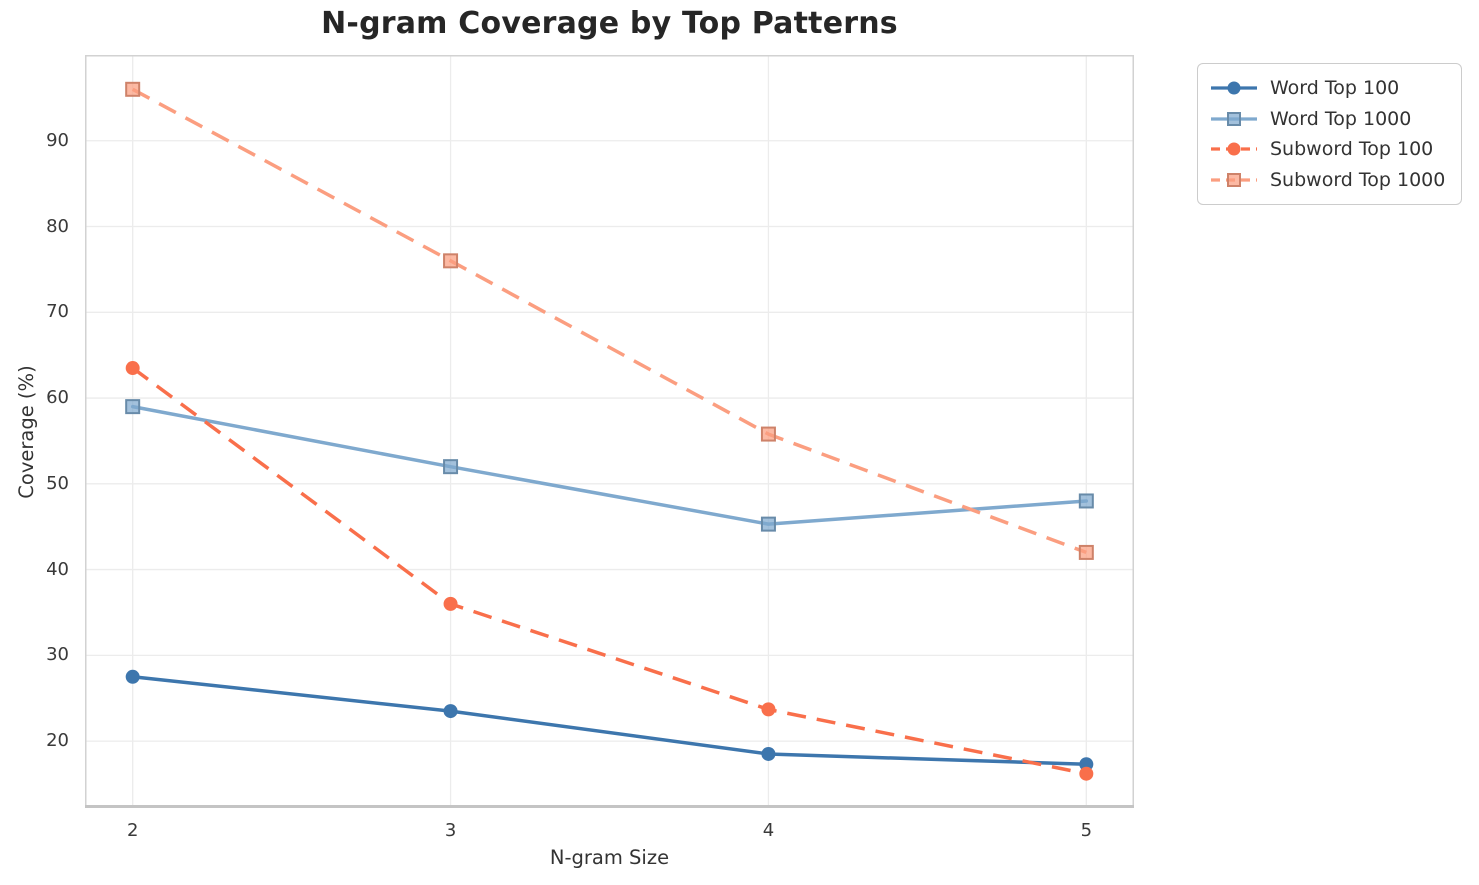 This screenshot has height=885, width=1479. Describe the element at coordinates (26, 432) in the screenshot. I see `y-axis-label: Coverage (%)` at that location.